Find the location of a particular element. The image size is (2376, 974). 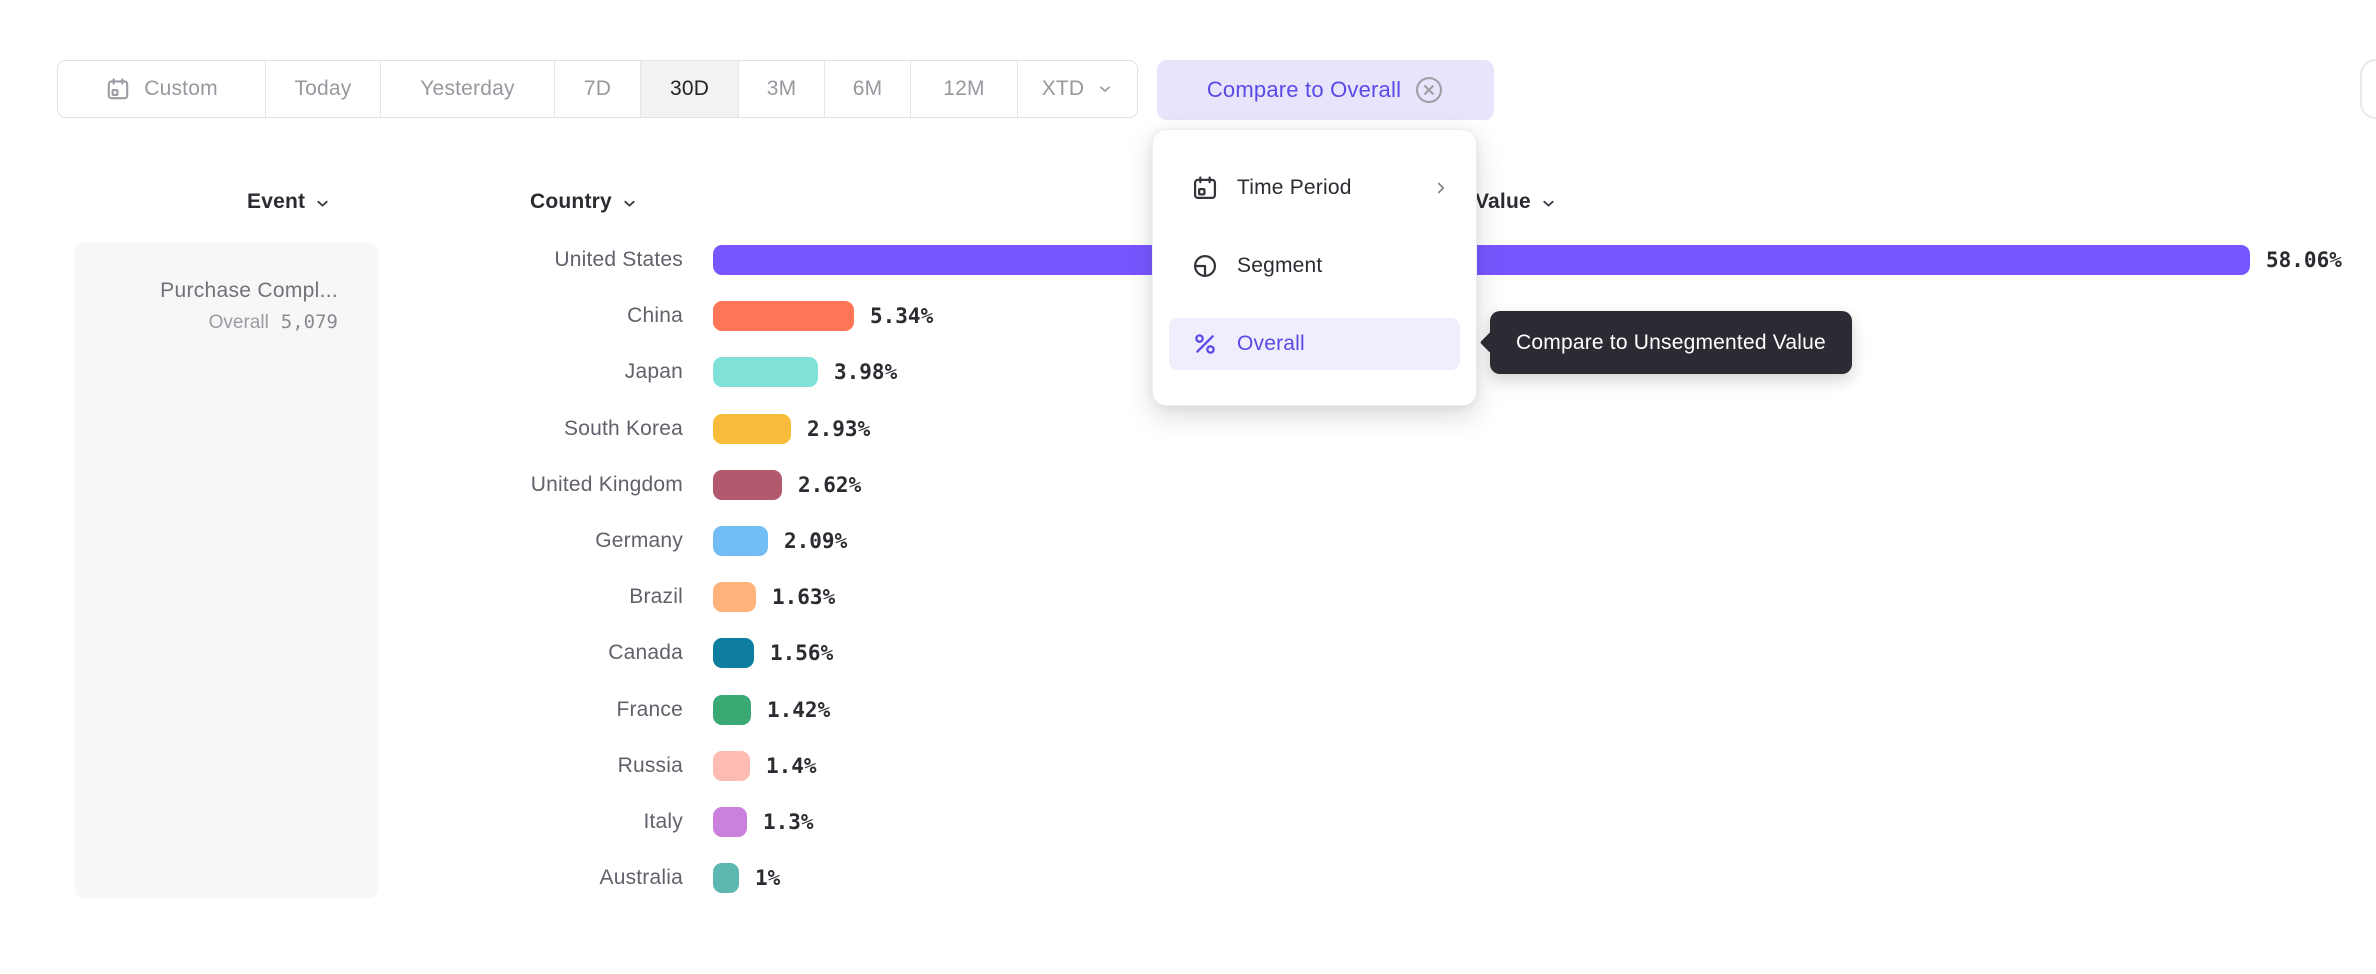

time-range-label: 30D is located at coordinates (689, 88).